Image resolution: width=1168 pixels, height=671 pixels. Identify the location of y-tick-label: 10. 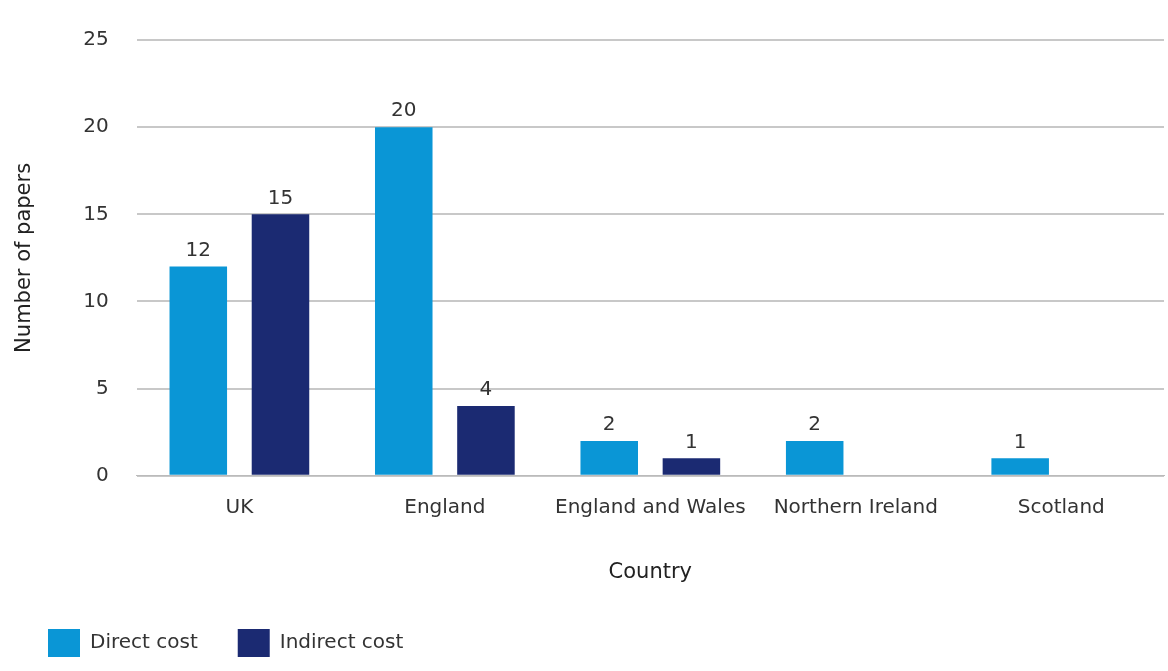
(96, 299).